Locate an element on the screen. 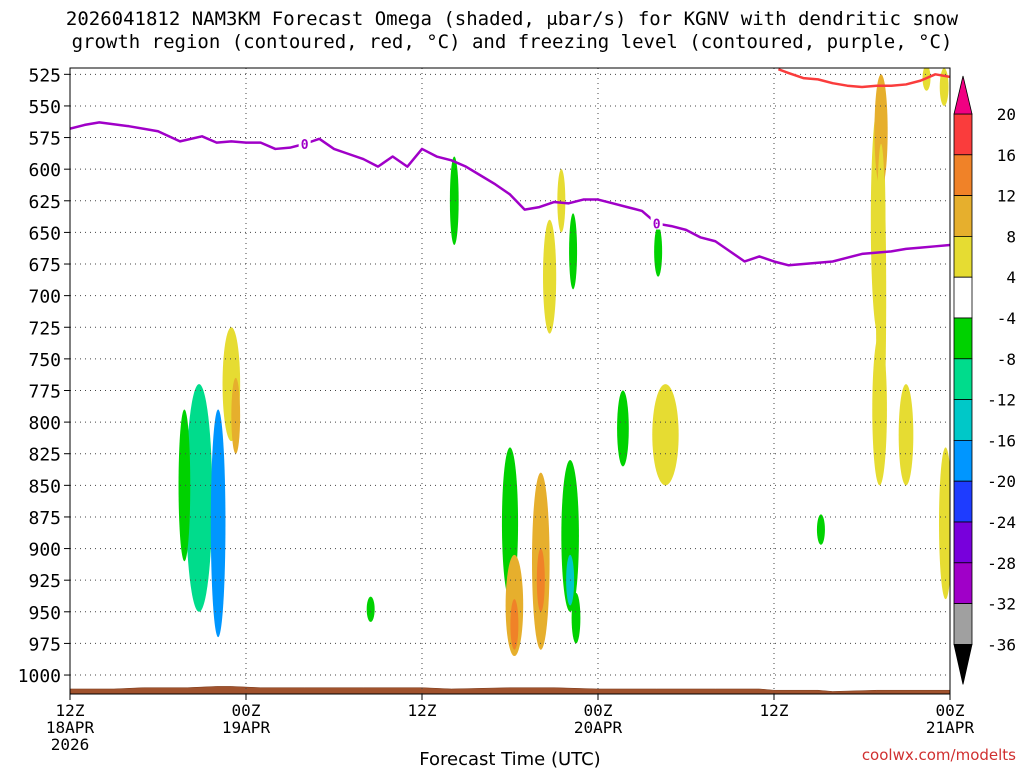  y-tick-label: 800 is located at coordinates (44, 423).